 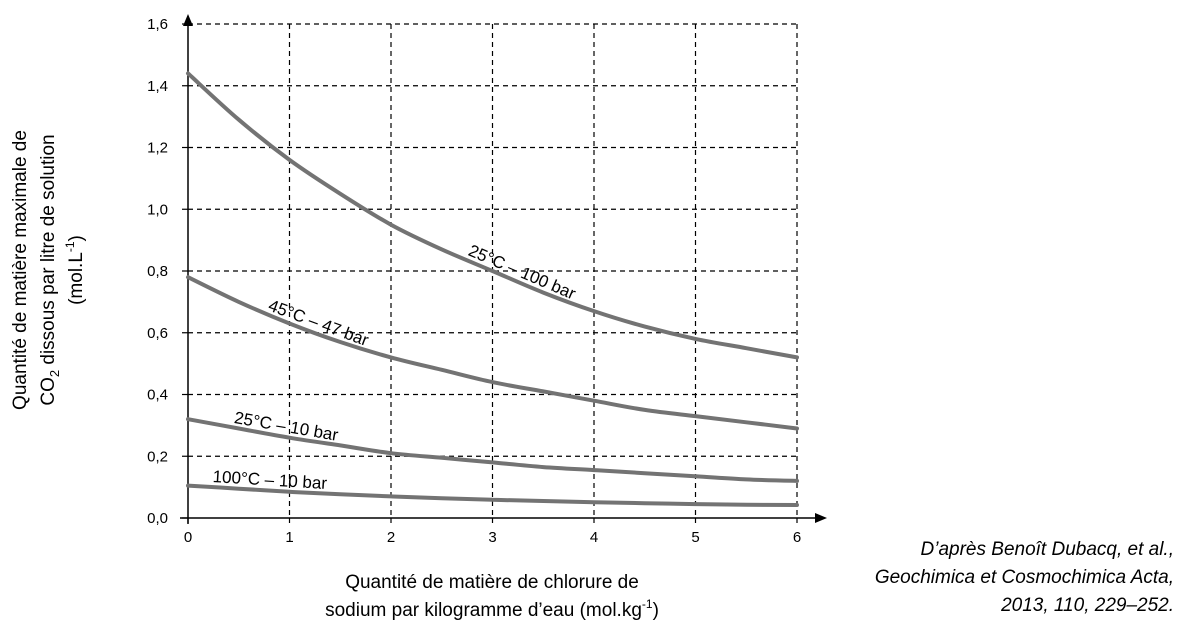 I want to click on y-tick-label: 0,4, so click(x=157, y=395).